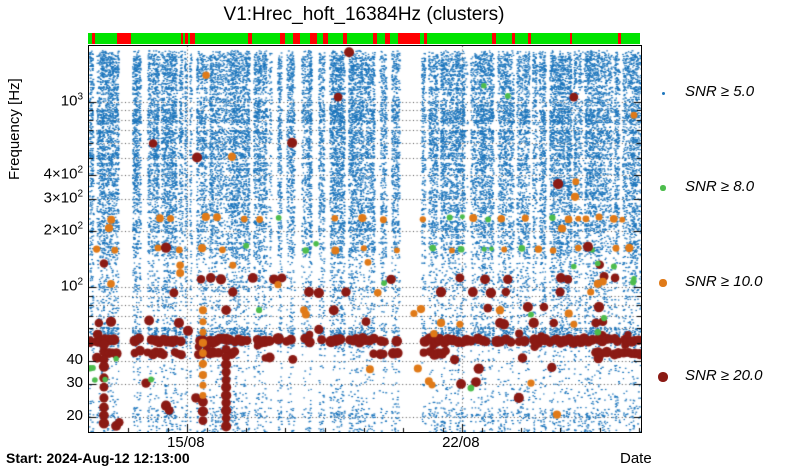 The height and width of the screenshot is (472, 805). What do you see at coordinates (720, 91) in the screenshot?
I see `legend-label: SNR ≥ 5.0` at bounding box center [720, 91].